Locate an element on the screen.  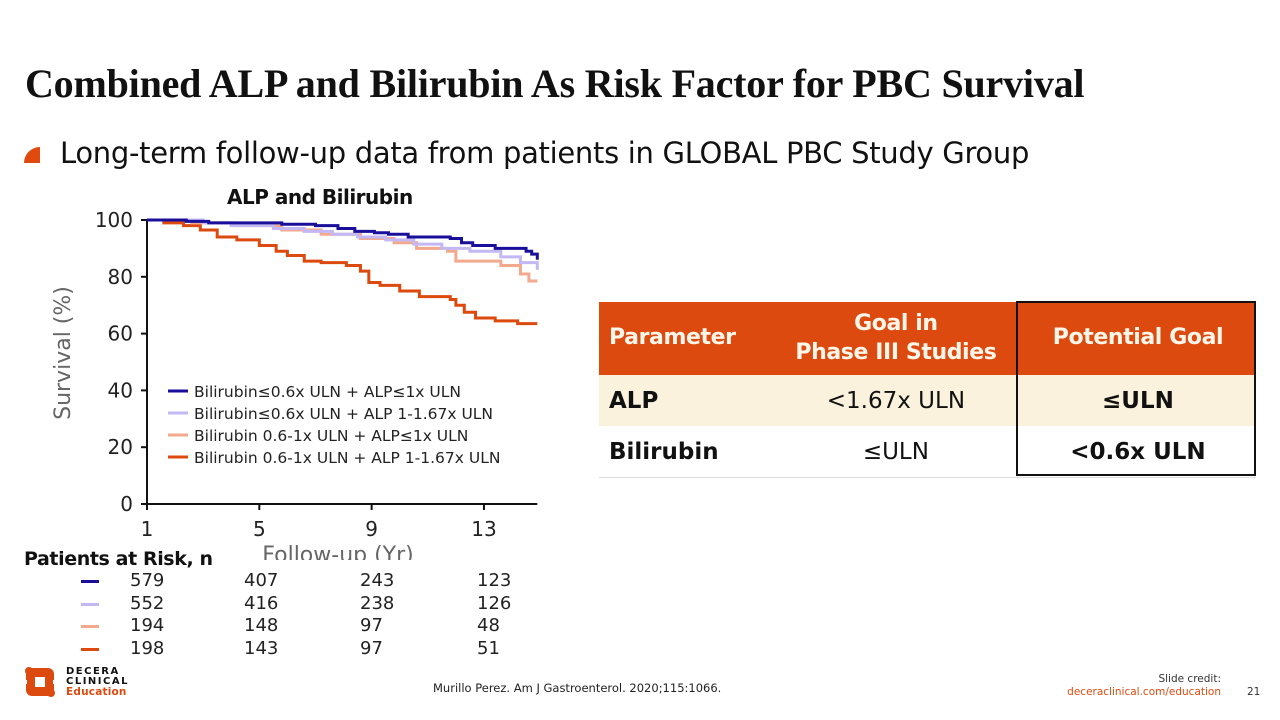
header-potential-goal: Potential Goal is located at coordinates (1137, 338).